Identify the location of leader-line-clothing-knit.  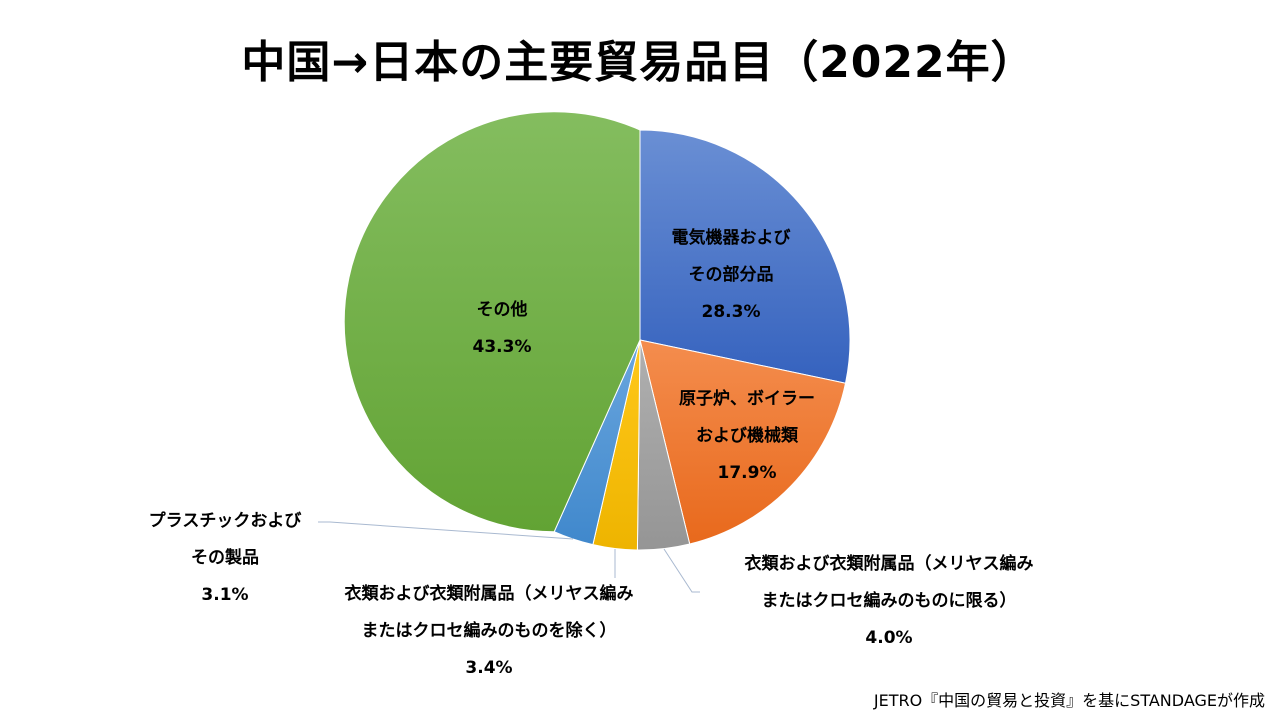
(681, 570).